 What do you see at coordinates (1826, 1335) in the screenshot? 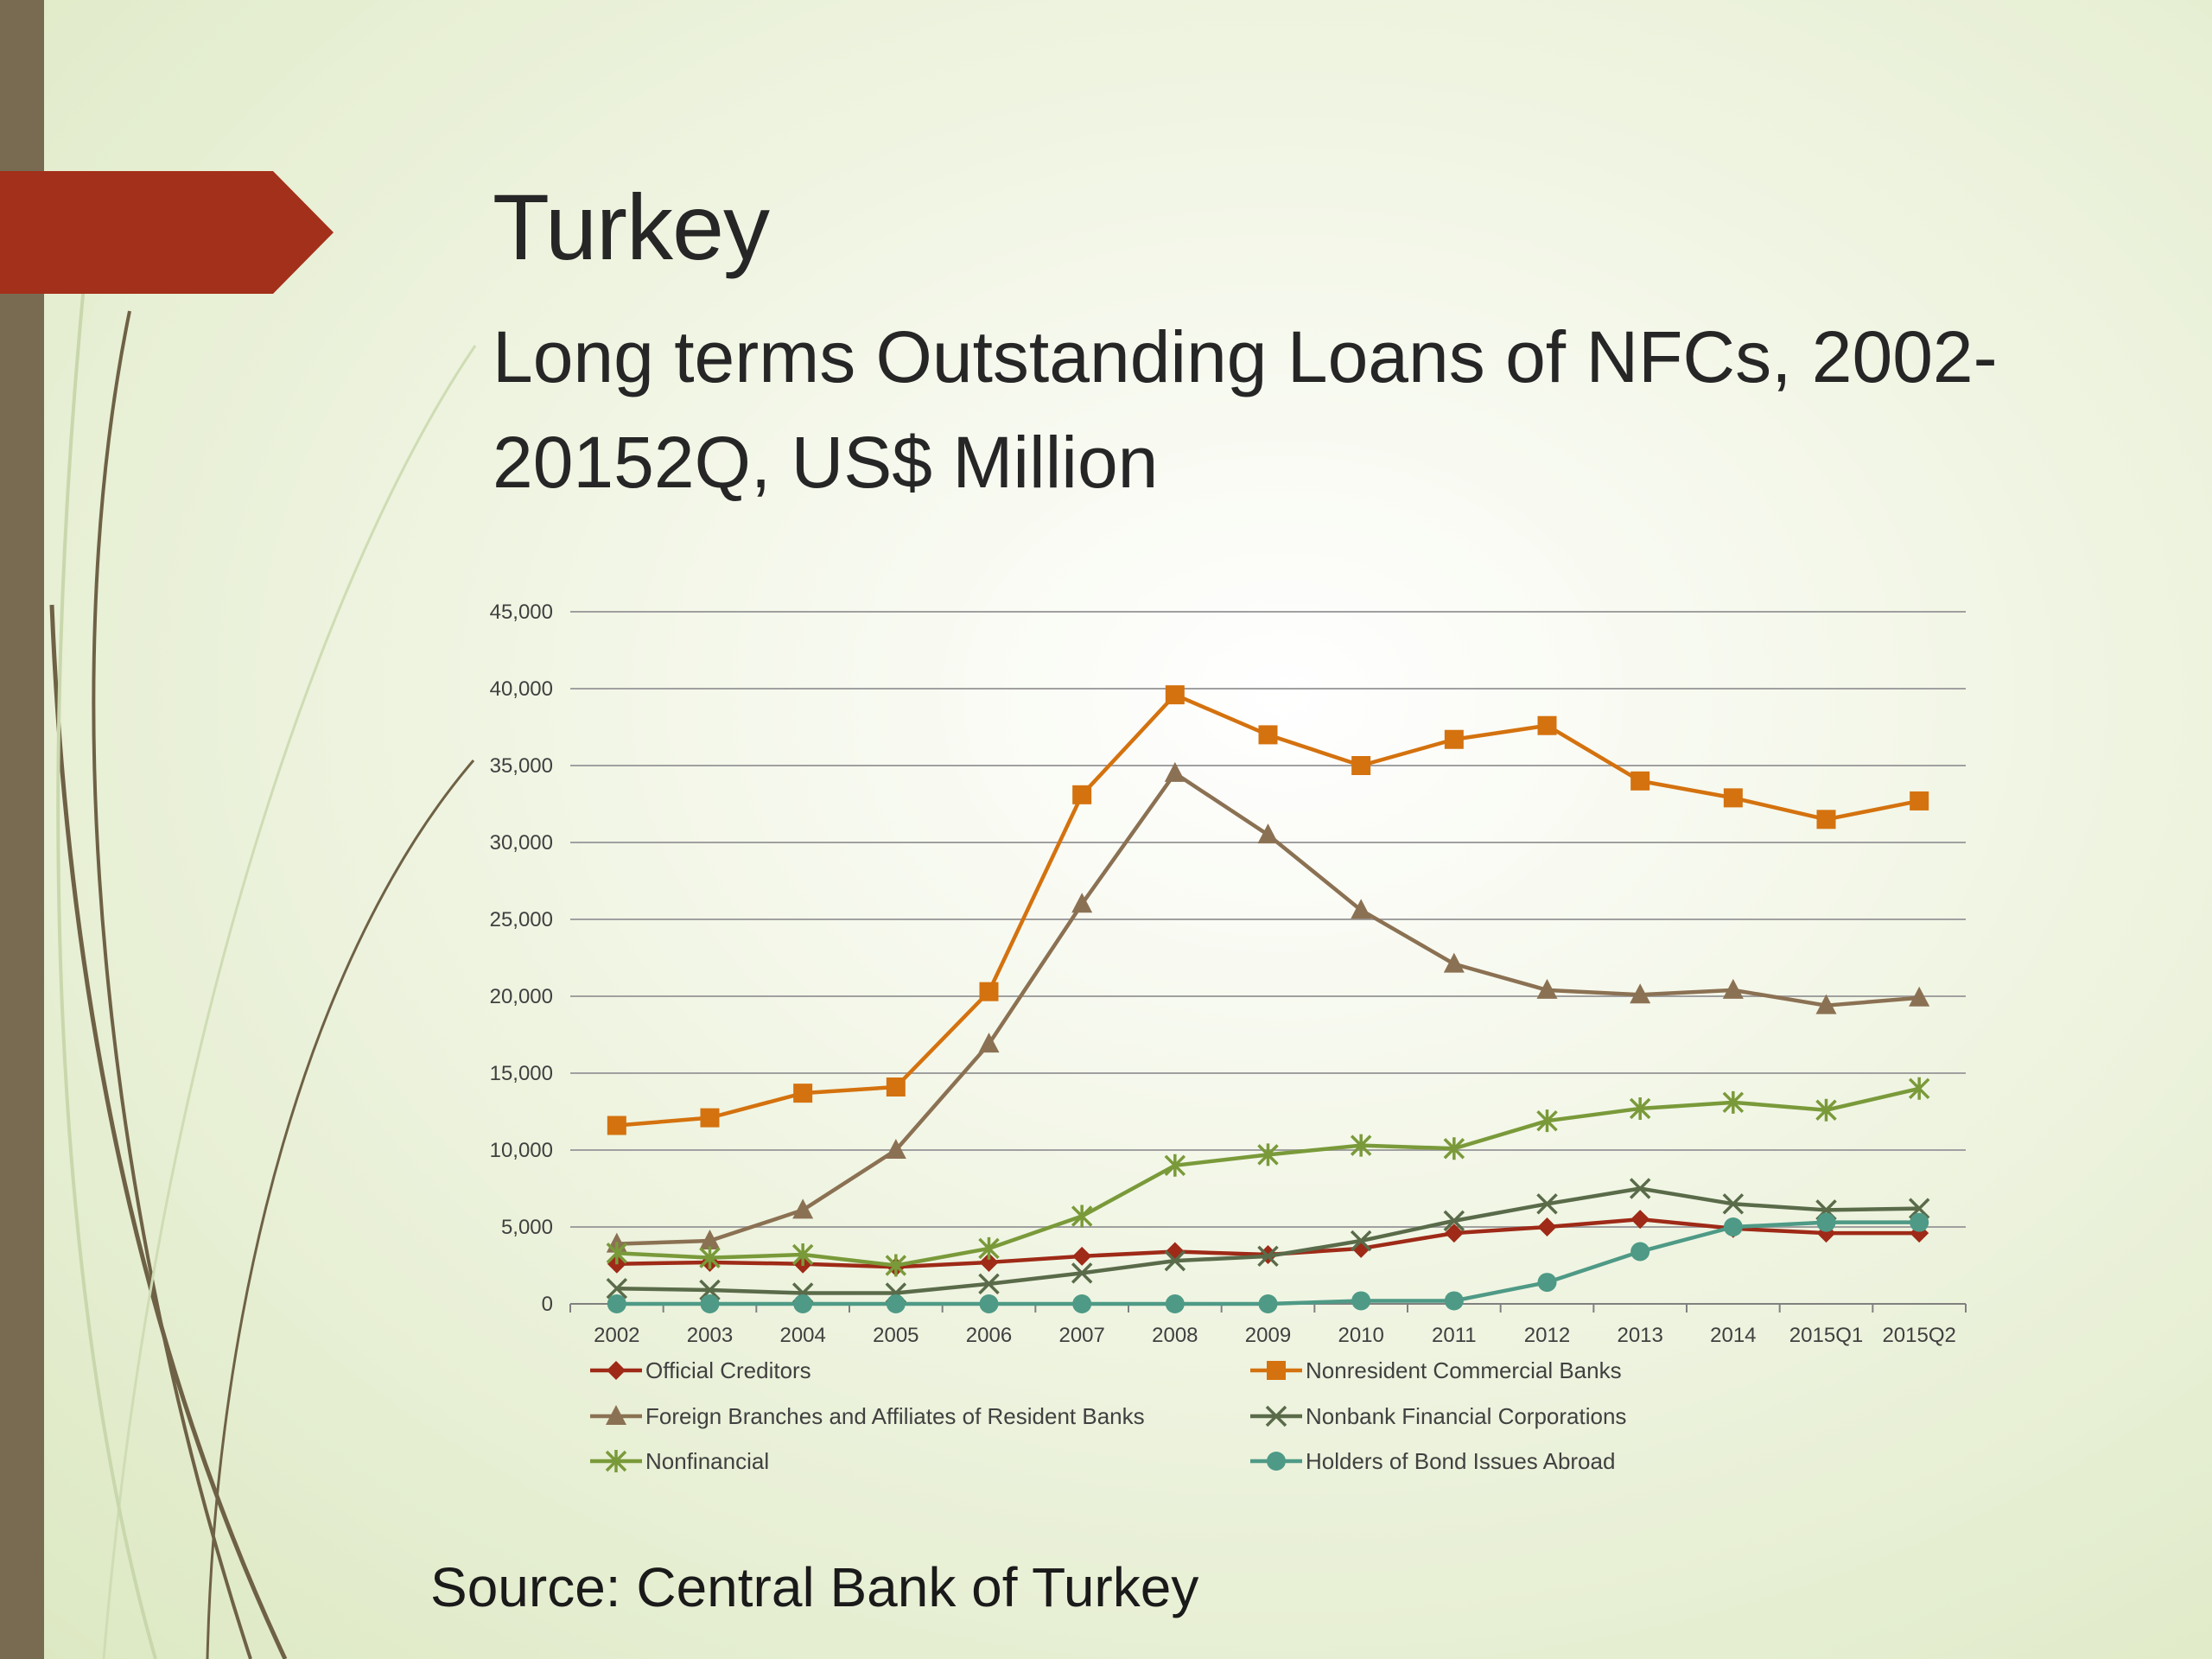
I see `x-tick-label: 2015Q1` at bounding box center [1826, 1335].